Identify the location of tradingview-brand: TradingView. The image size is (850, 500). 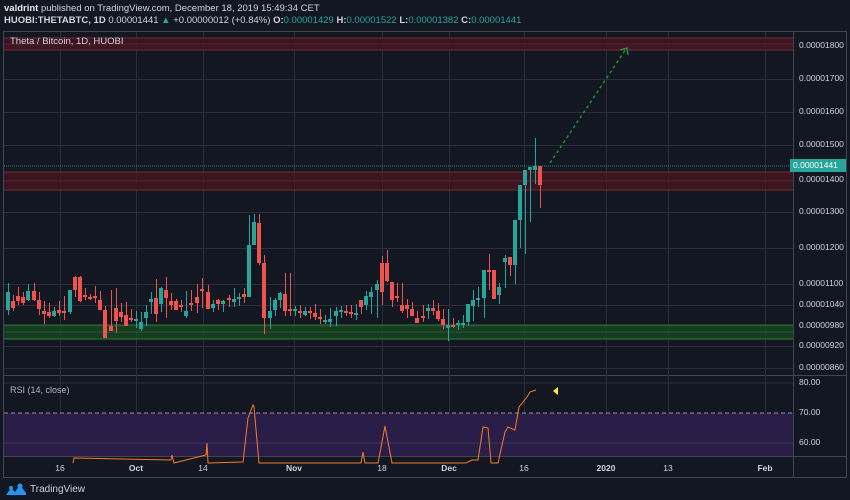
(45, 489).